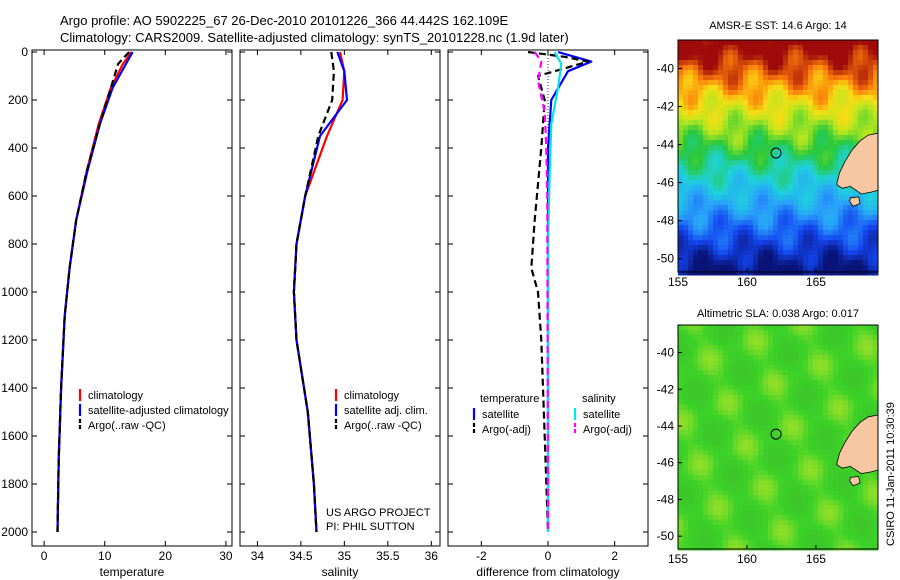 The image size is (900, 580). I want to click on map-field, so click(778, 158).